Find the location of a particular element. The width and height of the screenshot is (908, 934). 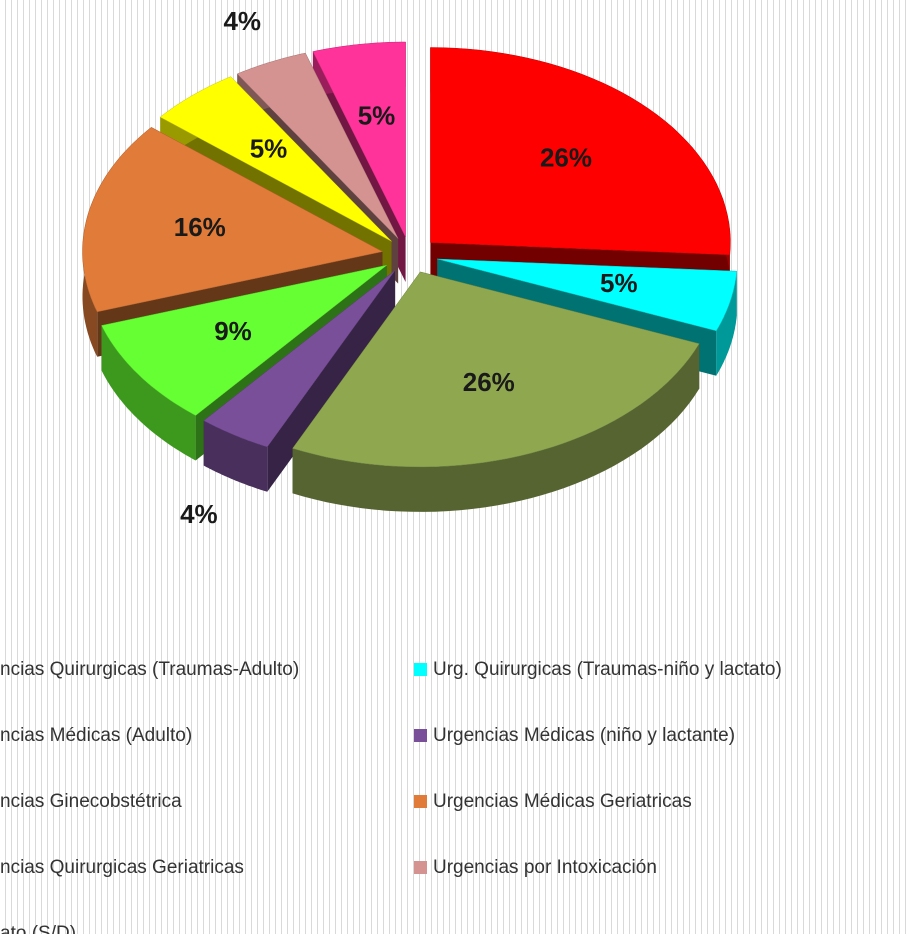

legend-label: ncias Médicas (Adulto) is located at coordinates (96, 735).